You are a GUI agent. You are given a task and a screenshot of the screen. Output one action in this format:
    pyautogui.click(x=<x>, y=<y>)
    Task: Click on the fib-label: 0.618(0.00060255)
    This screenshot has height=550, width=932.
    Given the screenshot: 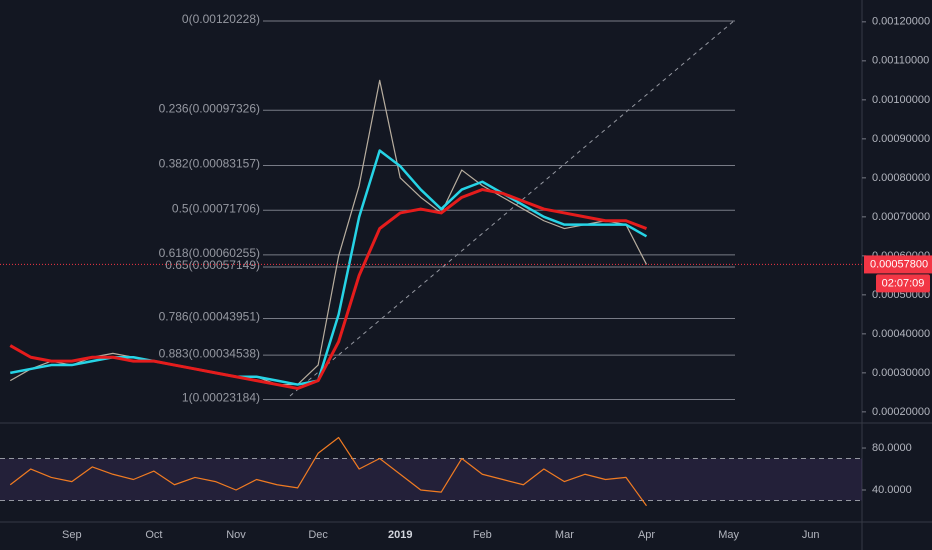 What is the action you would take?
    pyautogui.click(x=209, y=253)
    